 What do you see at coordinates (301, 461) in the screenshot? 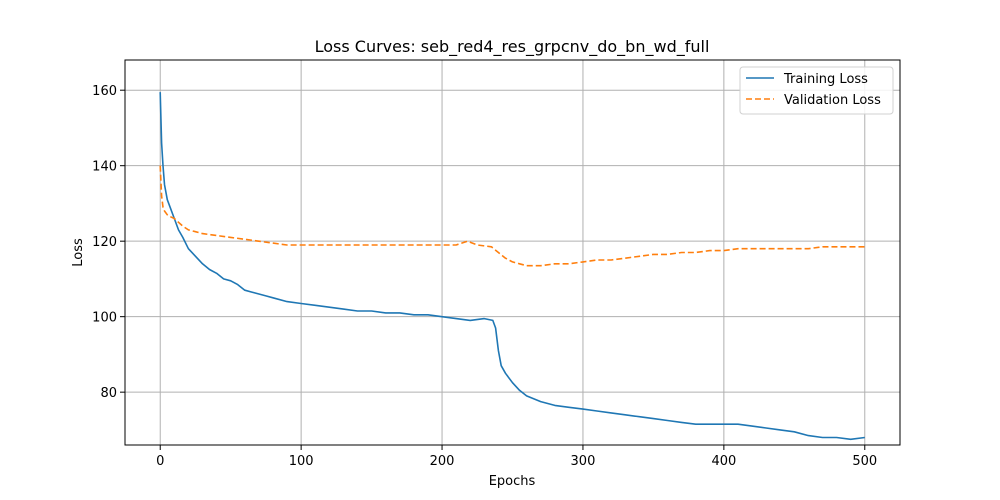
I see `x-tick-label: 100` at bounding box center [301, 461].